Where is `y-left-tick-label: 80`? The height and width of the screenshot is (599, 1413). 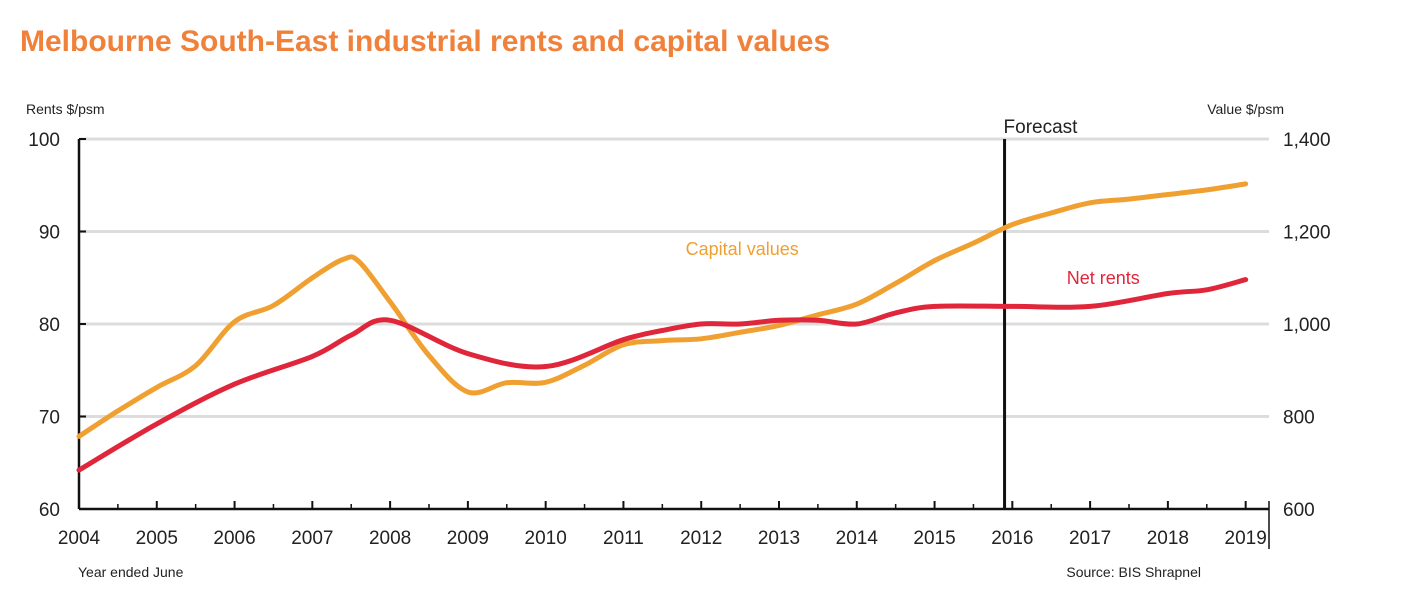
y-left-tick-label: 80 is located at coordinates (49, 325).